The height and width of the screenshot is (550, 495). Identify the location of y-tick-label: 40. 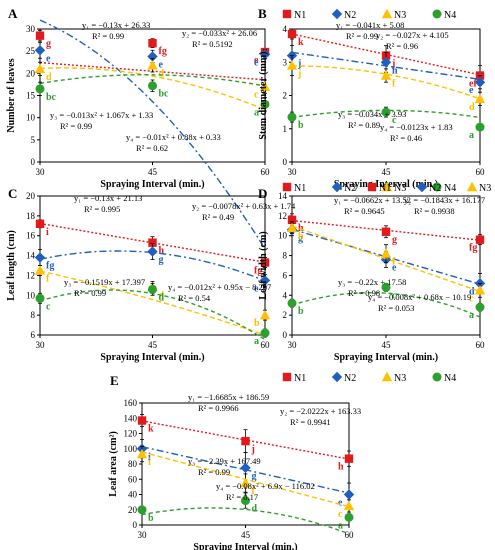
(133, 495).